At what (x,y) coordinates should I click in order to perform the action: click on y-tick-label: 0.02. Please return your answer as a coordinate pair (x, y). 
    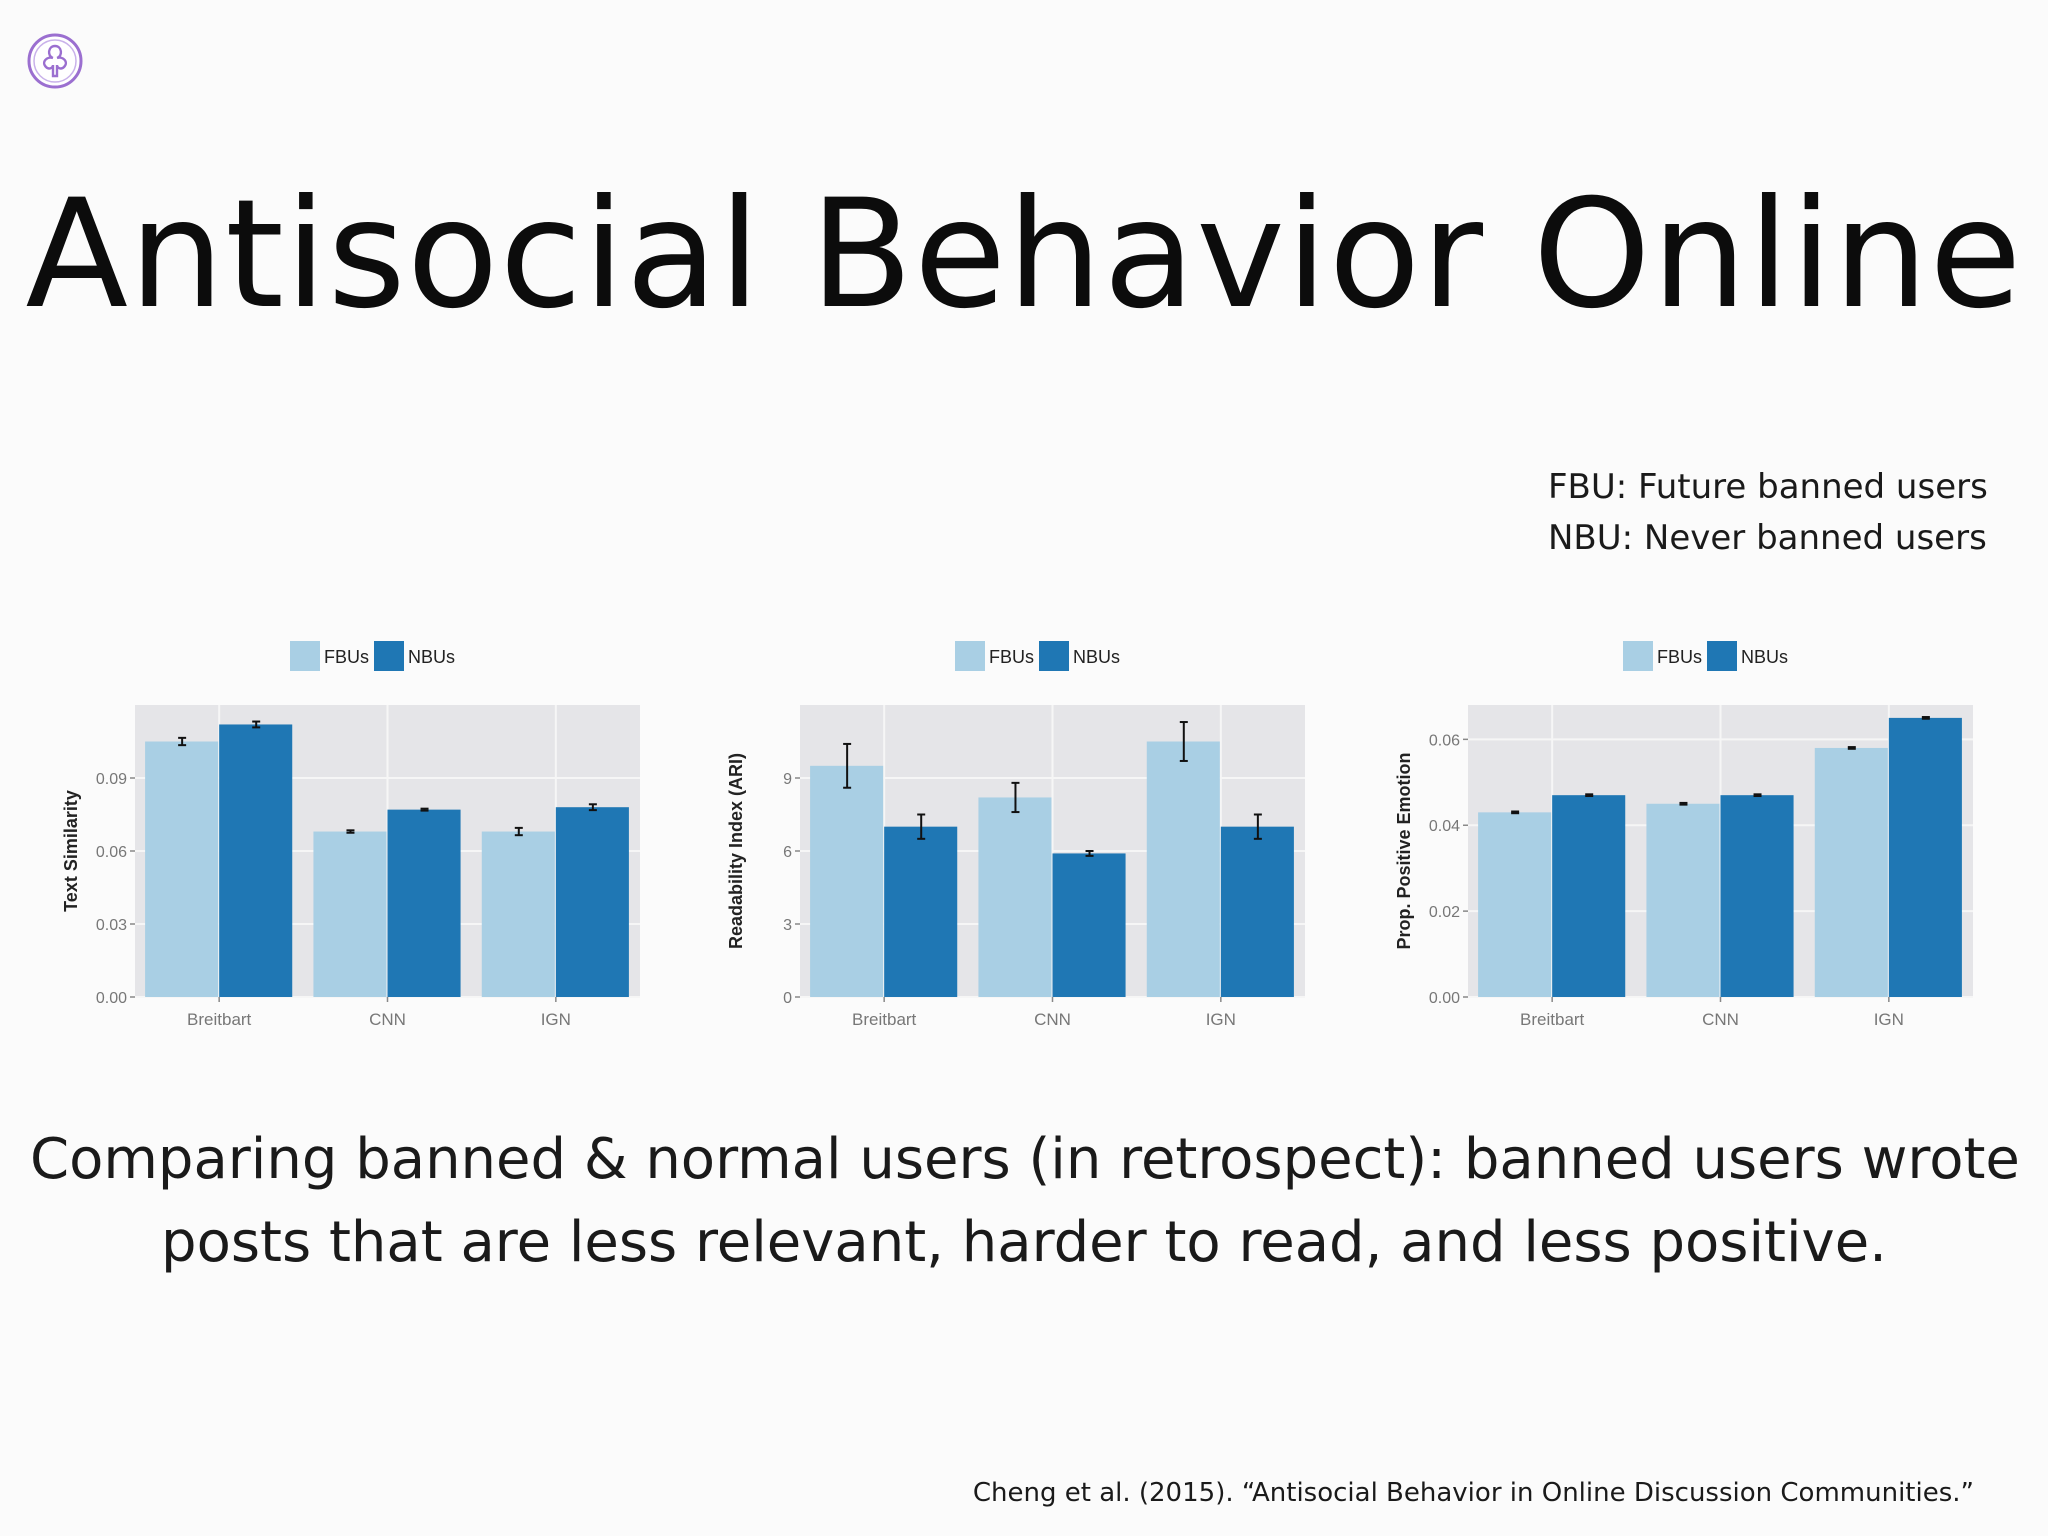
    Looking at the image, I should click on (1444, 912).